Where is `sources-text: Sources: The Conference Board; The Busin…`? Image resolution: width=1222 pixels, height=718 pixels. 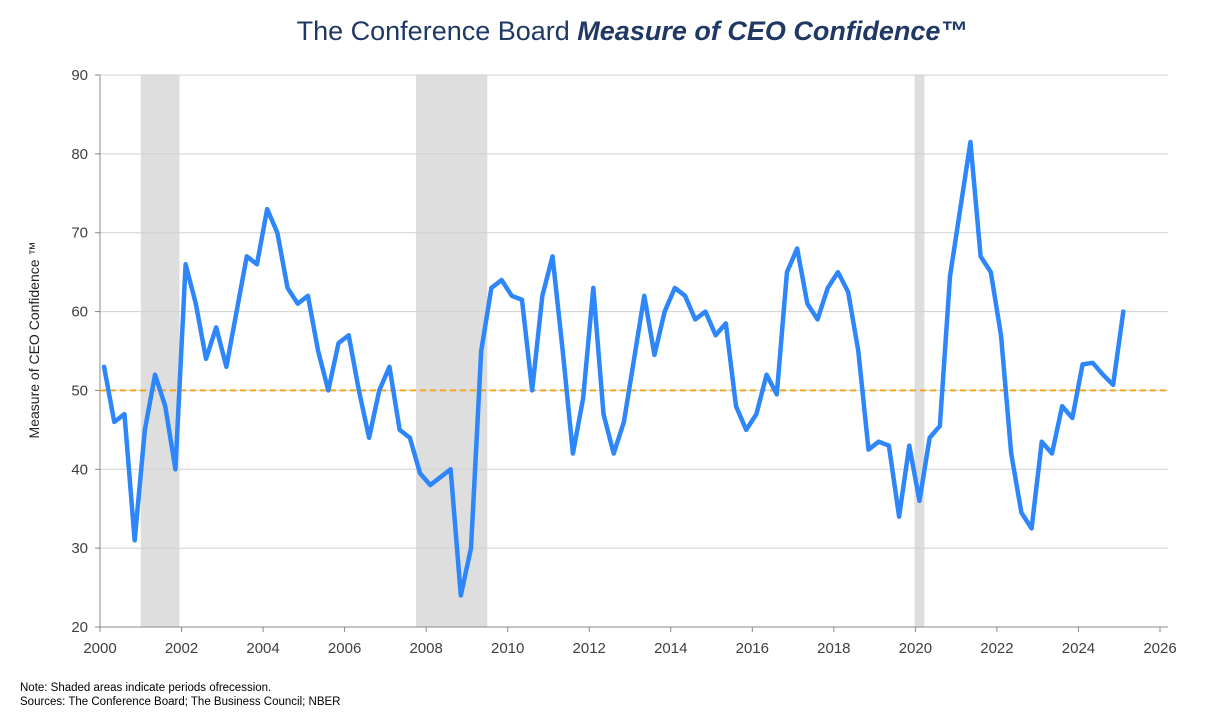 sources-text: Sources: The Conference Board; The Busin… is located at coordinates (180, 702).